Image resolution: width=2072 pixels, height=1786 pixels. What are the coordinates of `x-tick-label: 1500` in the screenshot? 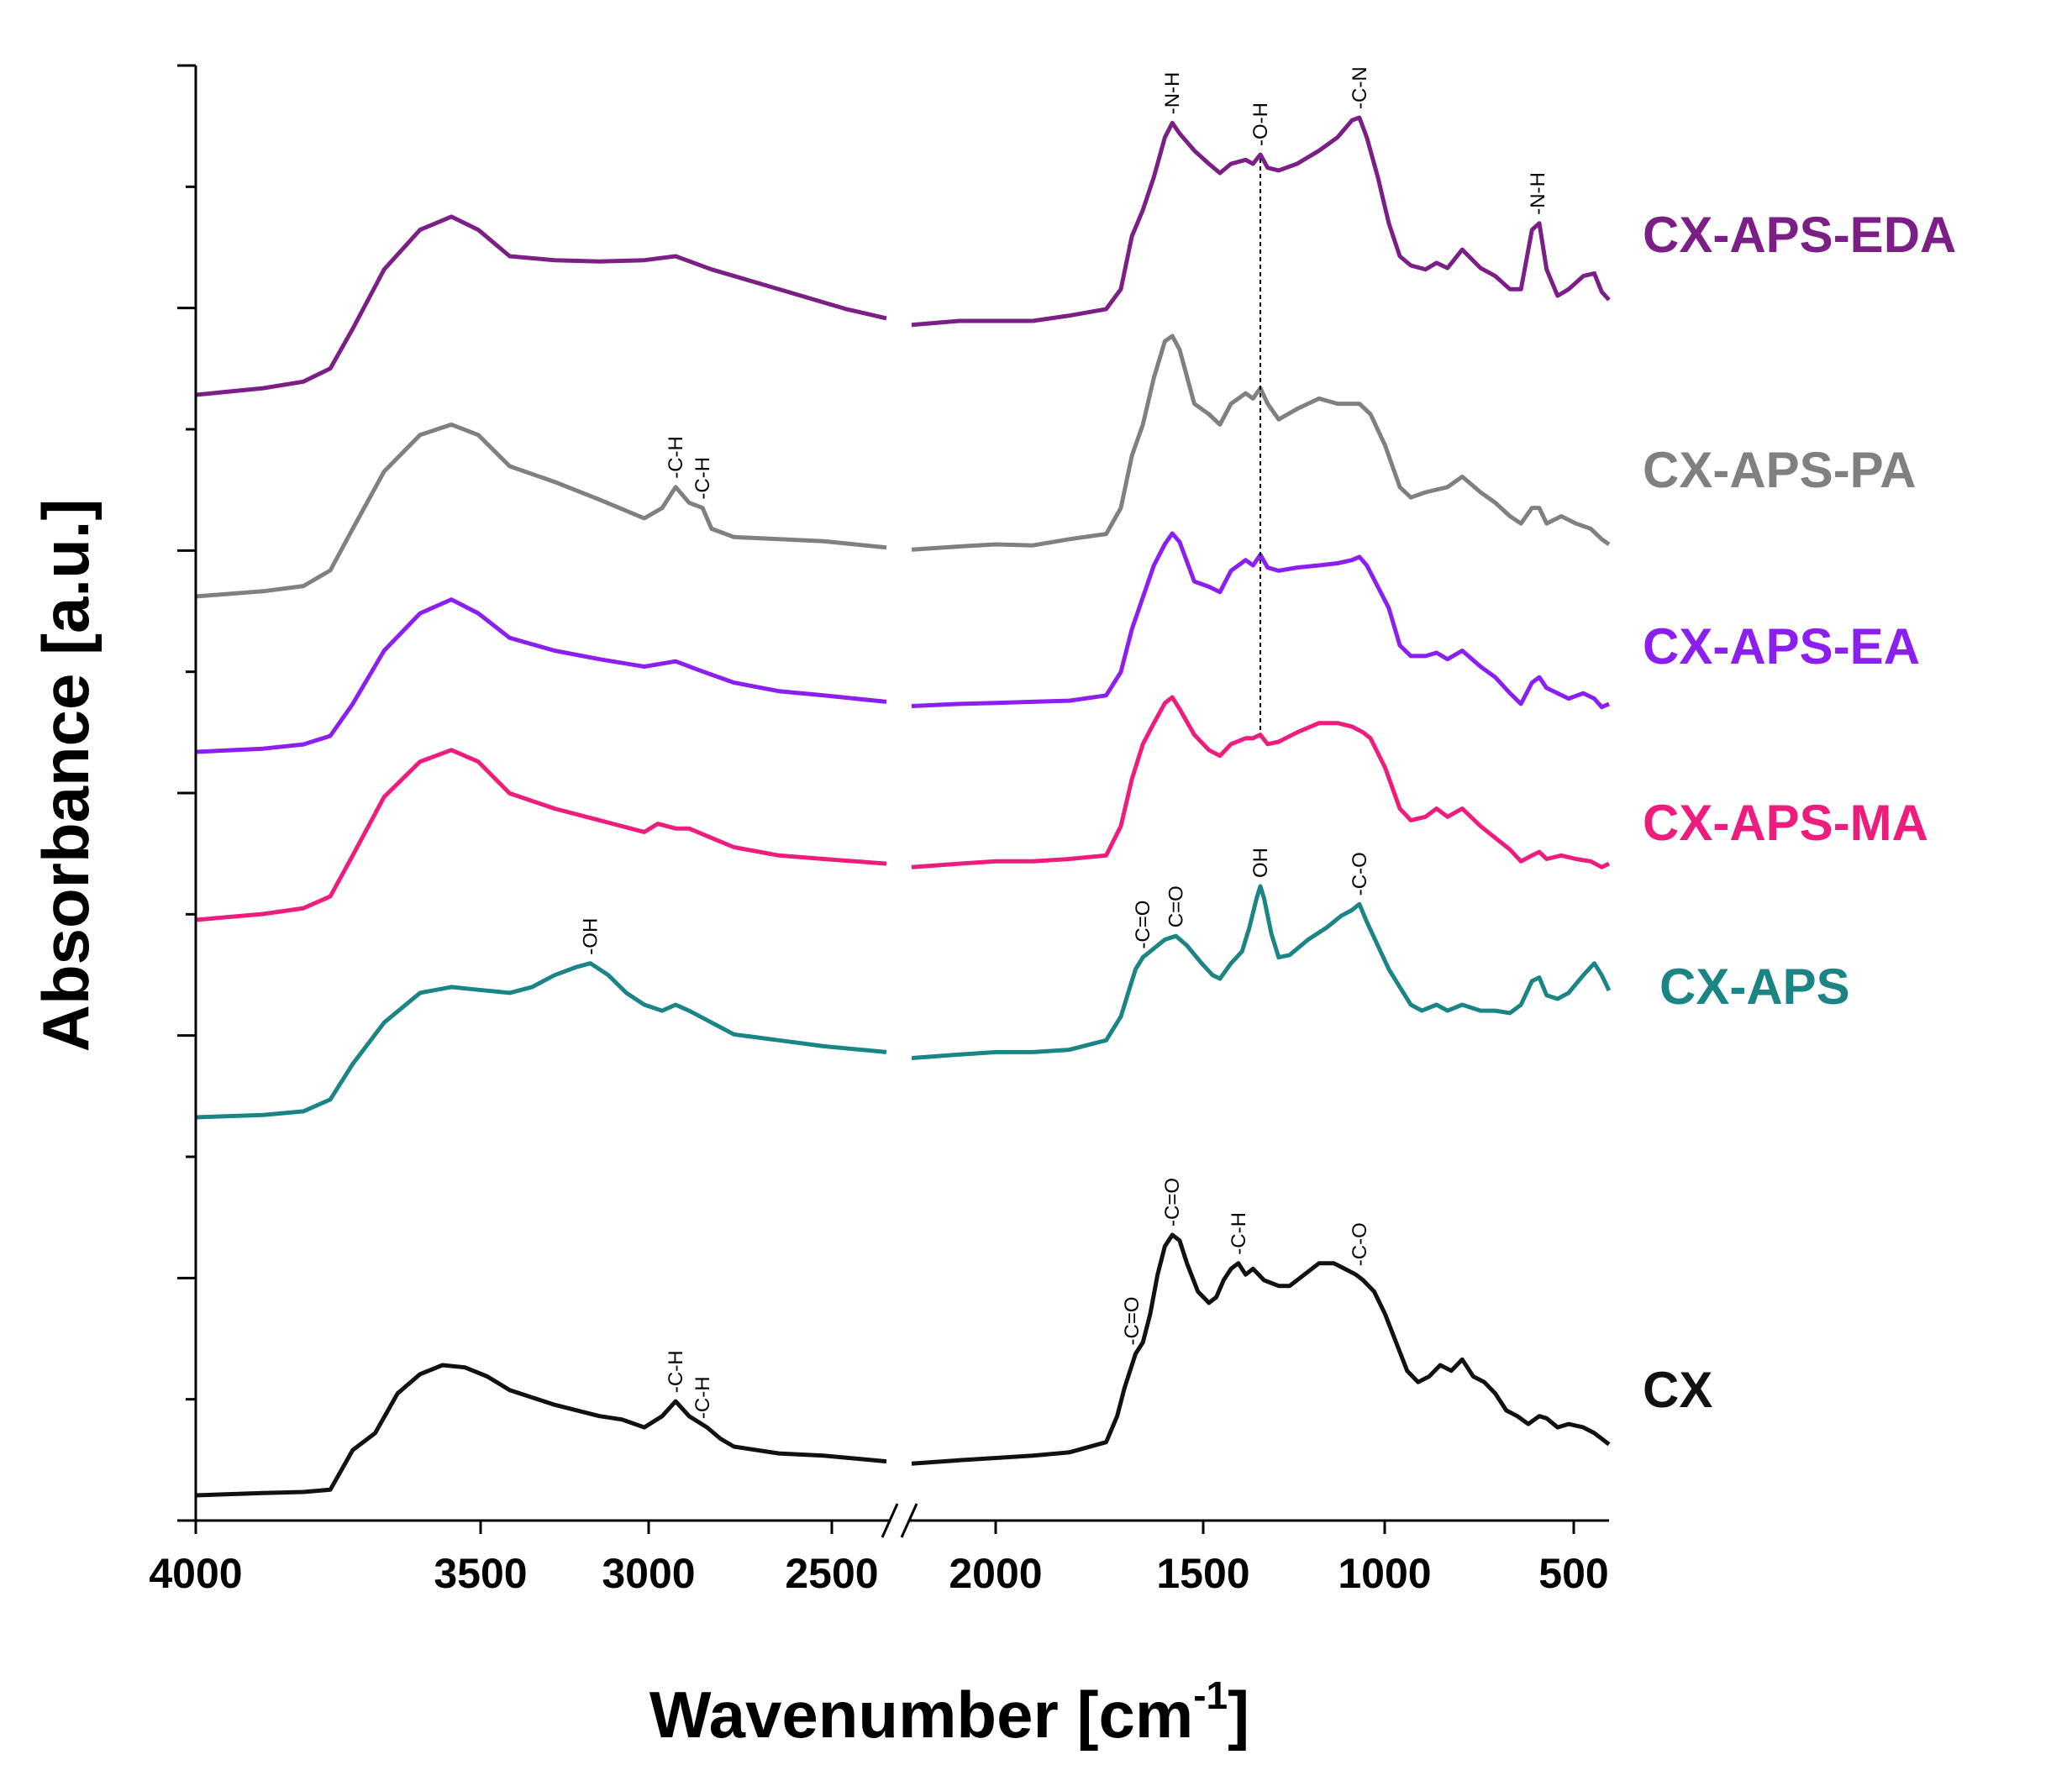 It's located at (1202, 1573).